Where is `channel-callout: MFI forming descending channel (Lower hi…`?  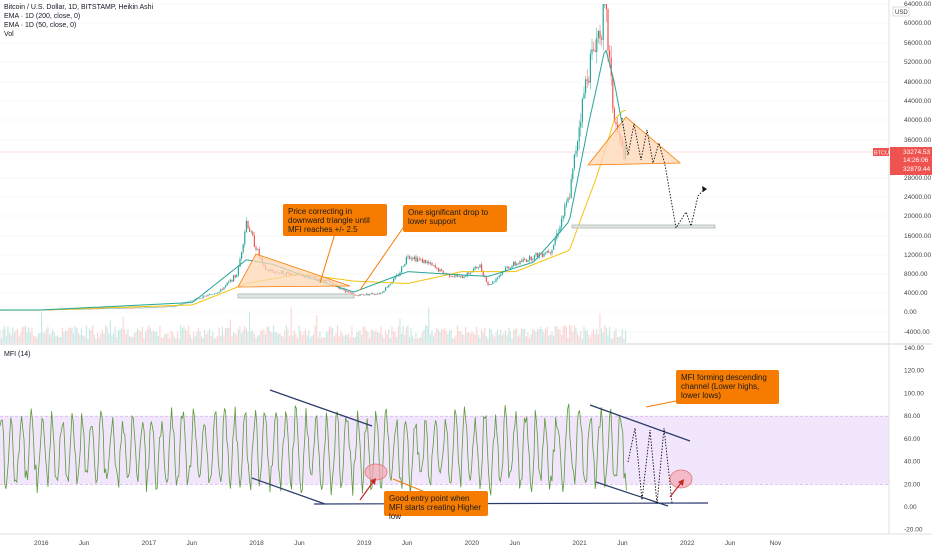 channel-callout: MFI forming descending channel (Lower hi… is located at coordinates (727, 387).